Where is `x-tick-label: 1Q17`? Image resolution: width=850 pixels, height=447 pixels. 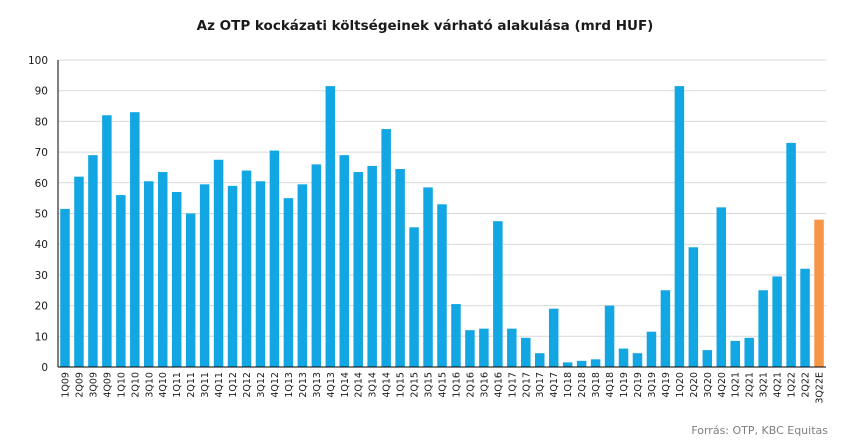 x-tick-label: 1Q17 is located at coordinates (512, 385).